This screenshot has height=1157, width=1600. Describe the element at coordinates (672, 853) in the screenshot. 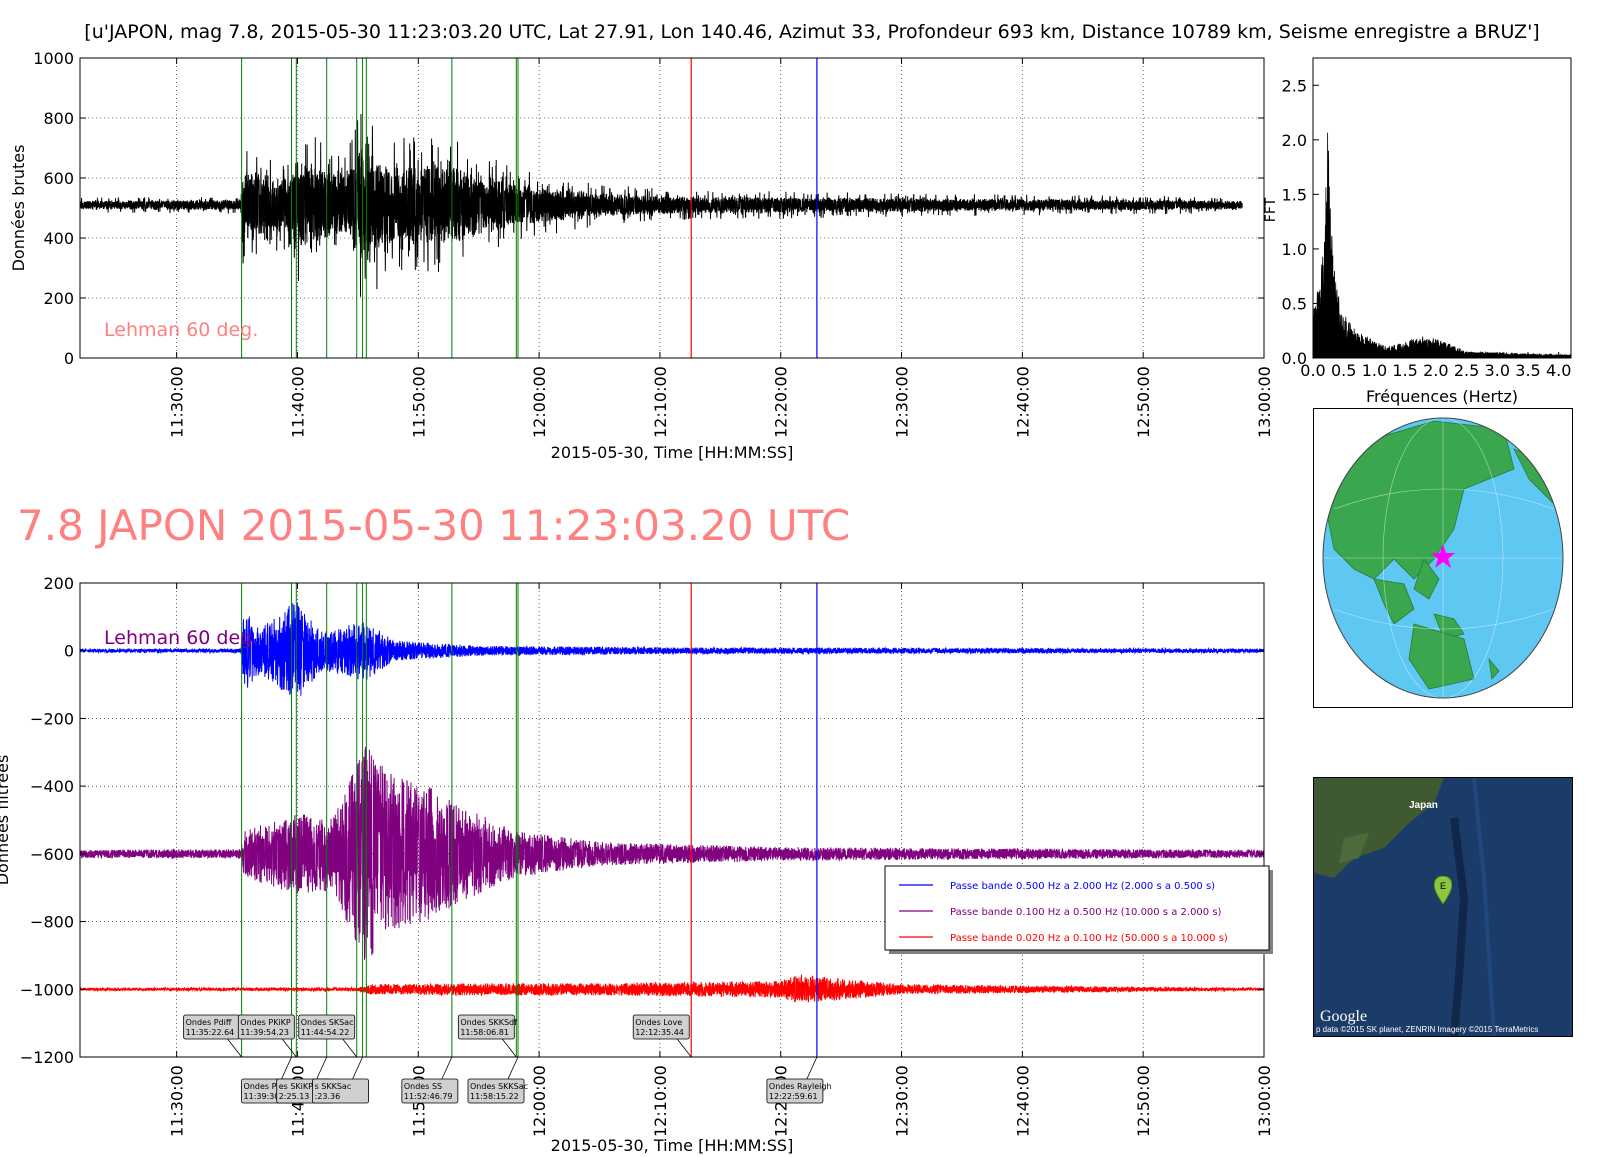

I see `filtered-trace-purple` at that location.